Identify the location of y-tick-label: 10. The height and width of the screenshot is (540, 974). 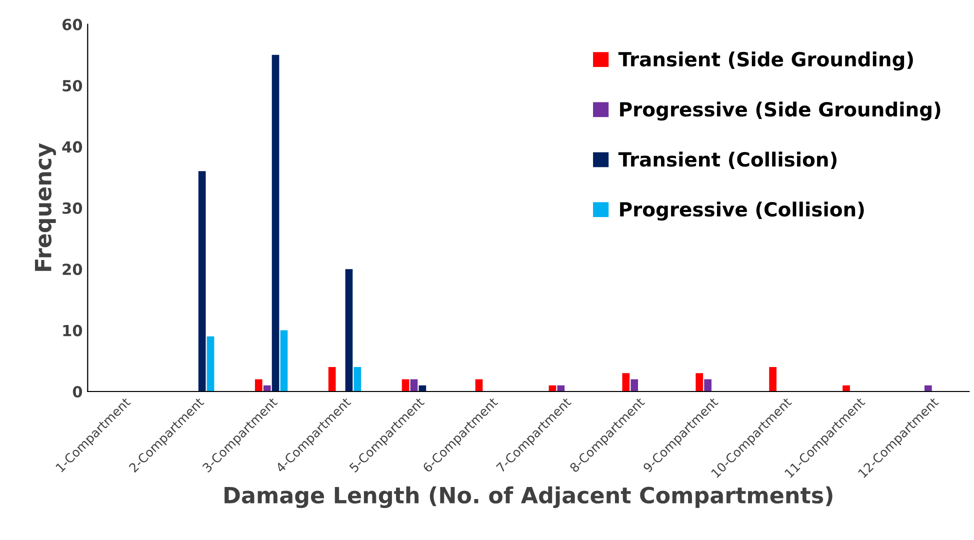
(72, 330).